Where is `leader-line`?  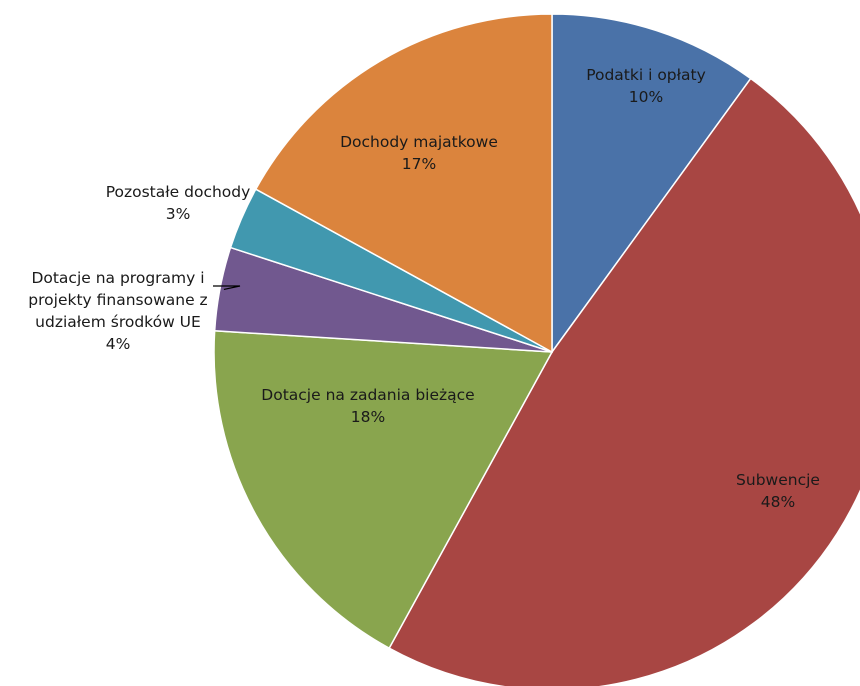
leader-line is located at coordinates (227, 287).